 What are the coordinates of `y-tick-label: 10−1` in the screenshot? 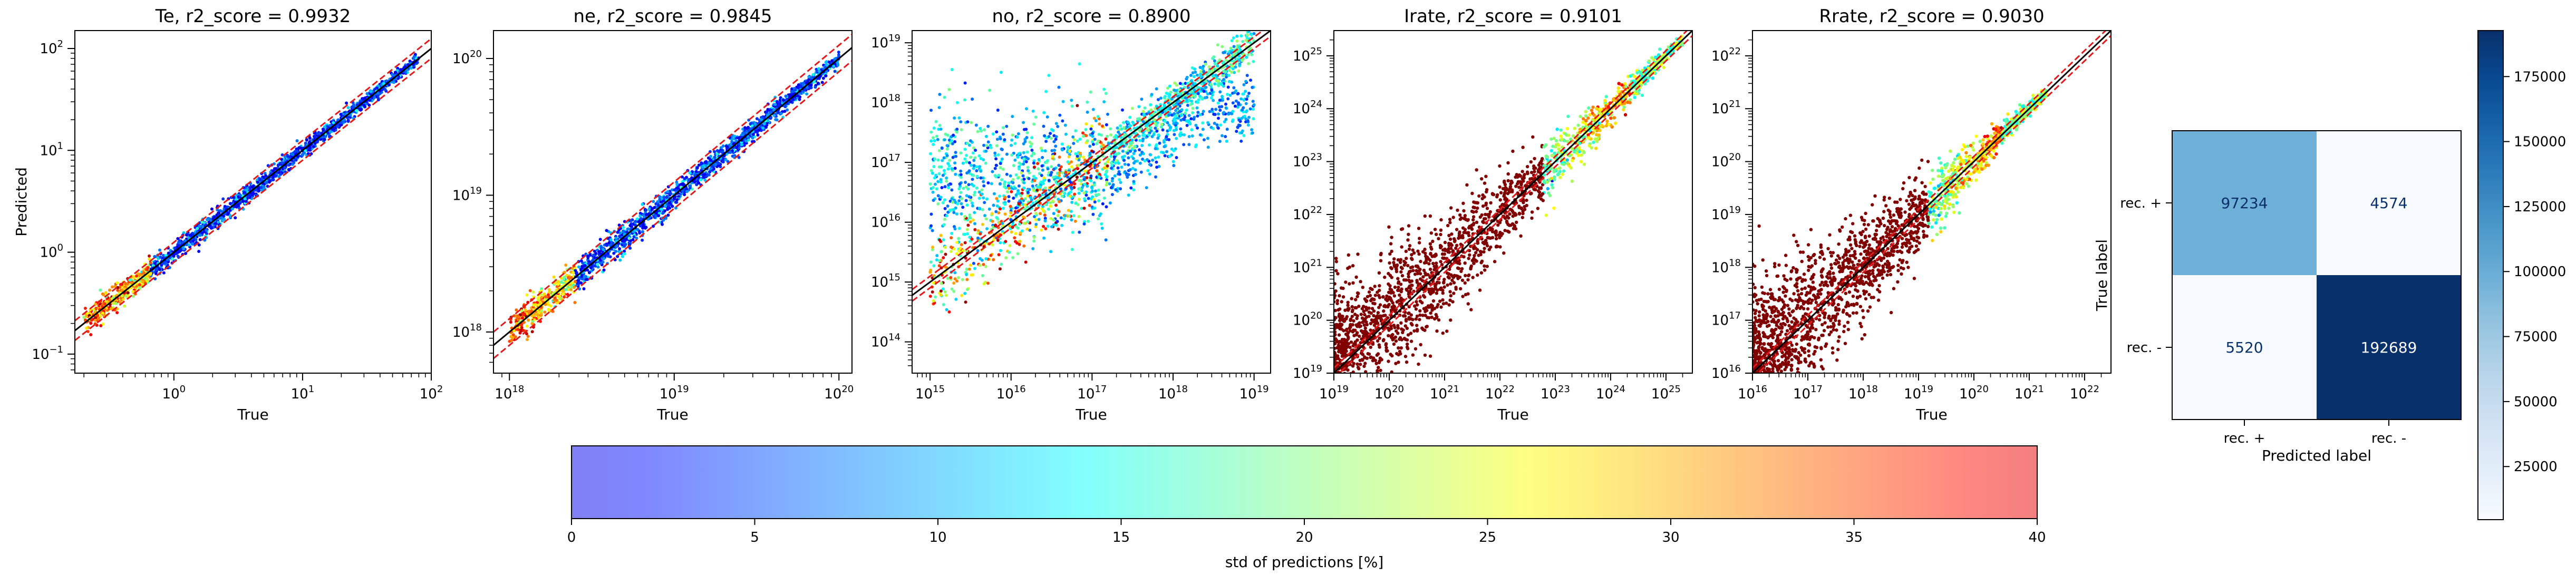 It's located at (47, 353).